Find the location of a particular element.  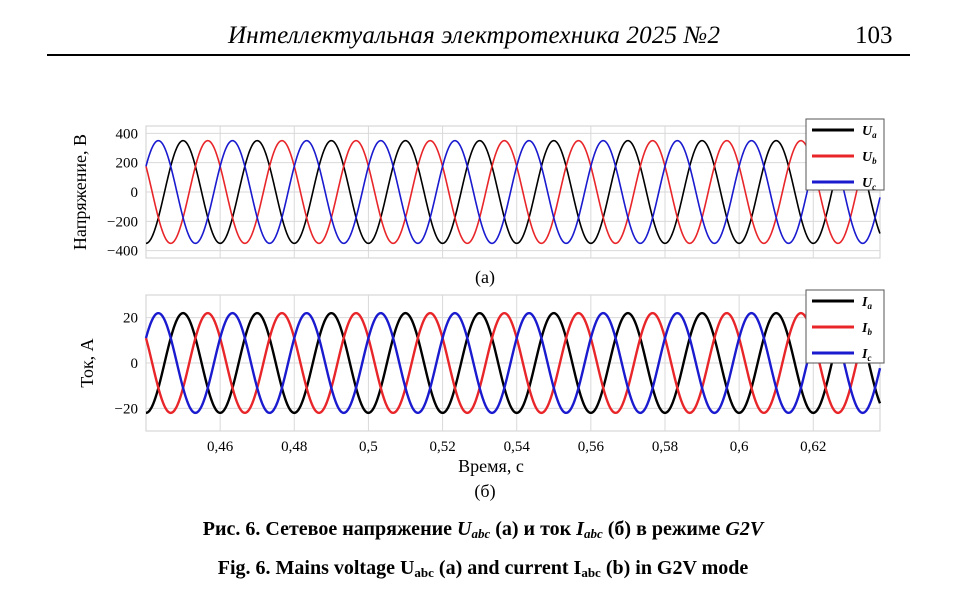

legend-entry-ia: Ia is located at coordinates (866, 303).